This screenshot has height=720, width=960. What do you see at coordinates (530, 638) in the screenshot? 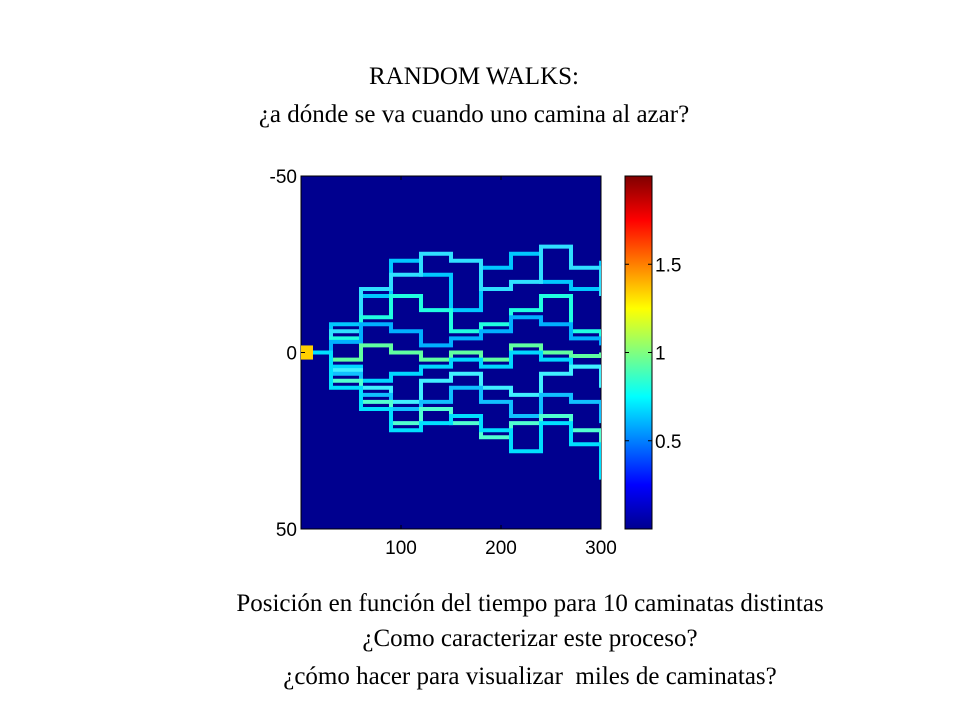
I see `caption-line-2: ¿Como caracterizar este proceso?` at bounding box center [530, 638].